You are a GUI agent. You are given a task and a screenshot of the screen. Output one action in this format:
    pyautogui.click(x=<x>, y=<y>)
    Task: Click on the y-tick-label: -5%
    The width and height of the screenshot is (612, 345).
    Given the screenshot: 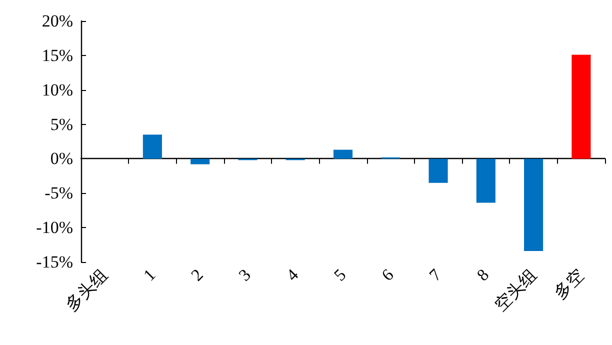 What is the action you would take?
    pyautogui.click(x=58, y=193)
    